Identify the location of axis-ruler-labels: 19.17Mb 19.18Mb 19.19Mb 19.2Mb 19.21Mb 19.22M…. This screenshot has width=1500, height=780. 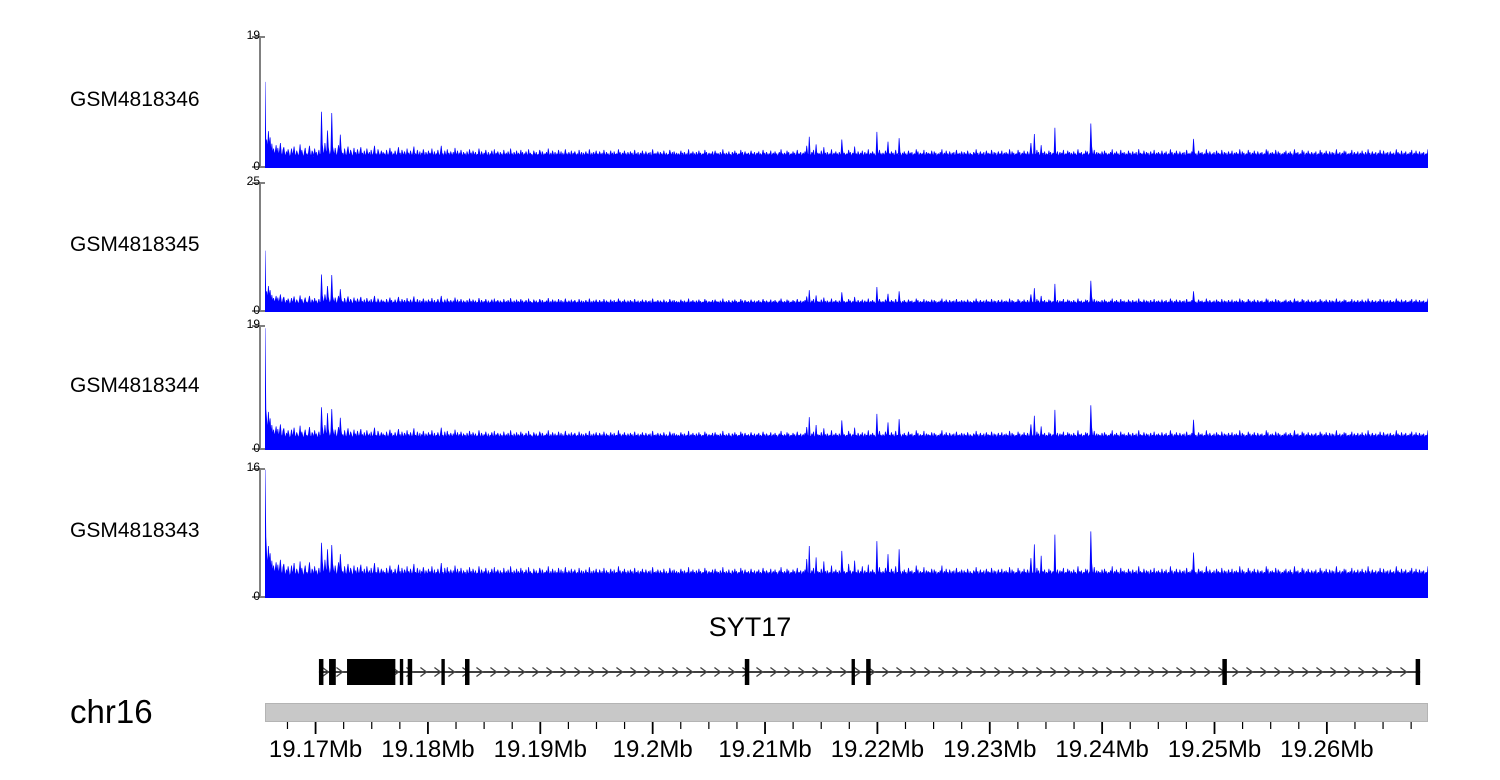
(750, 756).